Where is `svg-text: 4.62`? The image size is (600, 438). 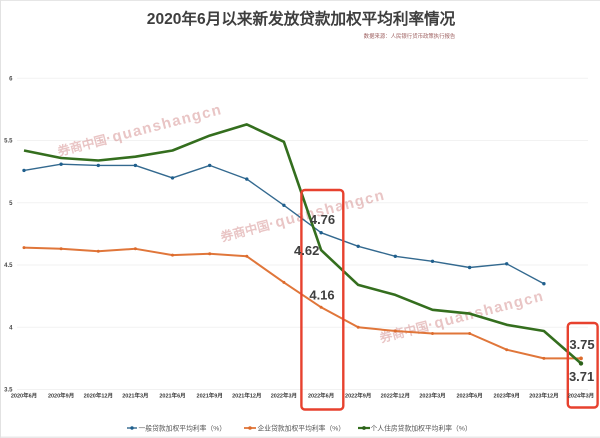
svg-text: 4.62 is located at coordinates (306, 250).